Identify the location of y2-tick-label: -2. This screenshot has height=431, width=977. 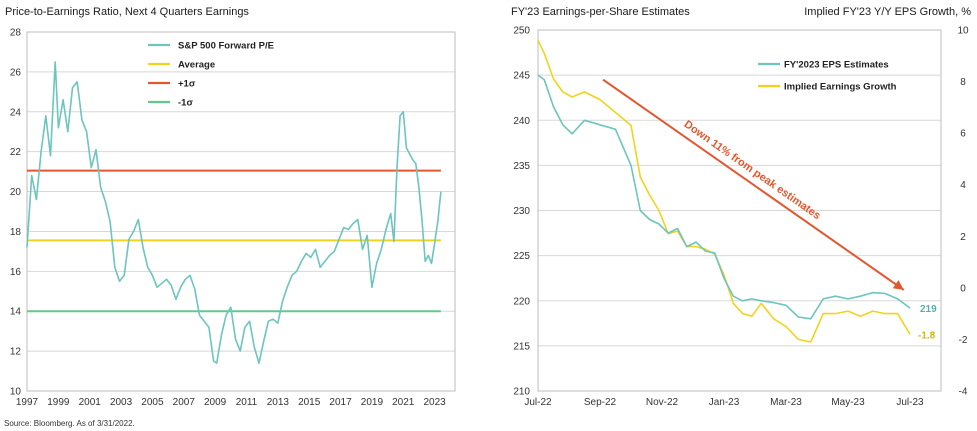
(963, 340).